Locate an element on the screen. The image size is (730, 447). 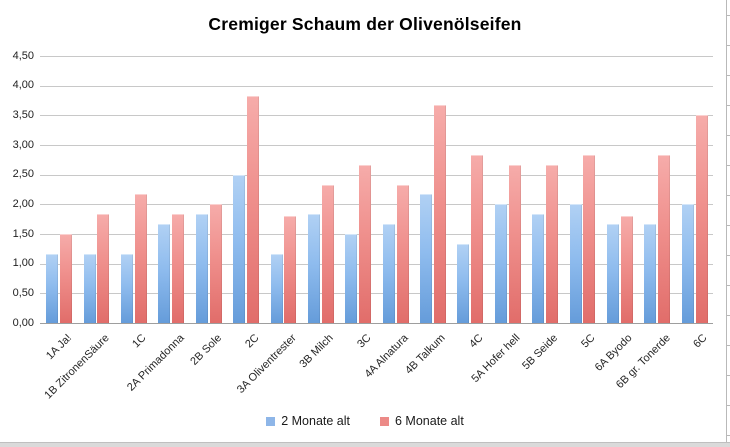
x-axis-category-label: 2B Sole is located at coordinates (206, 350).